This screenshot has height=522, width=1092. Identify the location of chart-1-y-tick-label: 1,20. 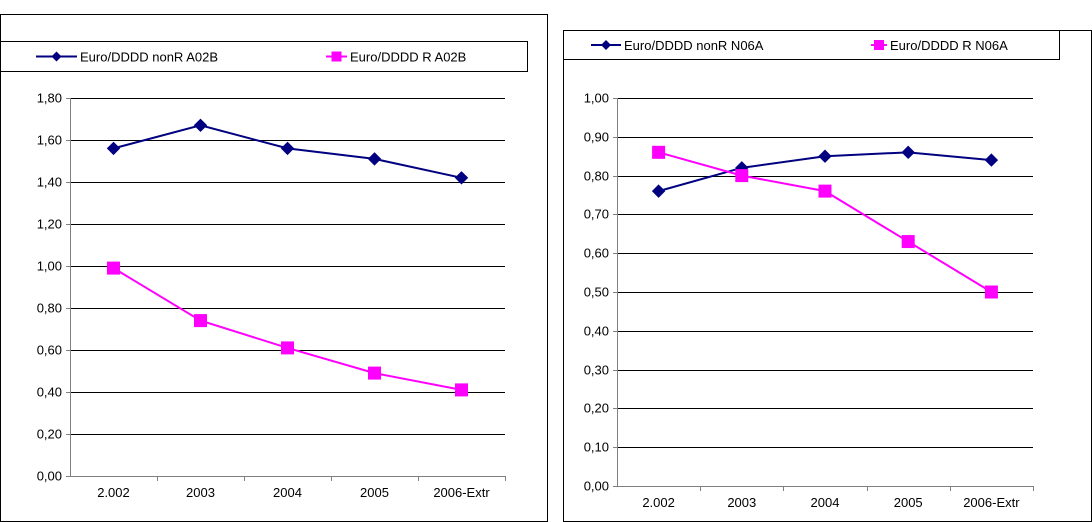
(49, 224).